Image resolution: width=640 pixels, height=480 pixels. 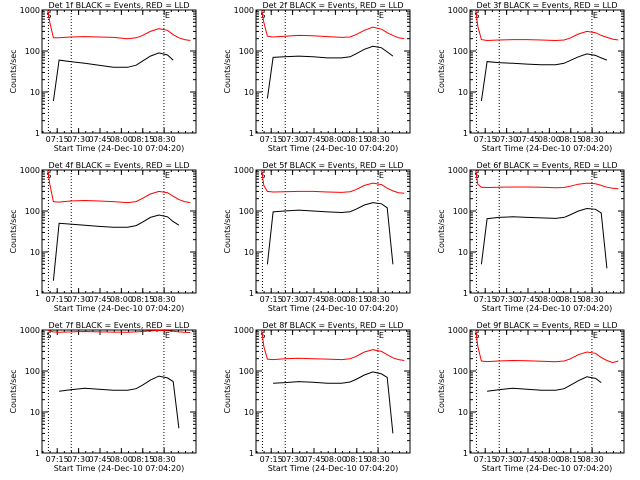 What do you see at coordinates (546, 165) in the screenshot?
I see `chart-title: Det 6f BLACK = Events, RED = LLD` at bounding box center [546, 165].